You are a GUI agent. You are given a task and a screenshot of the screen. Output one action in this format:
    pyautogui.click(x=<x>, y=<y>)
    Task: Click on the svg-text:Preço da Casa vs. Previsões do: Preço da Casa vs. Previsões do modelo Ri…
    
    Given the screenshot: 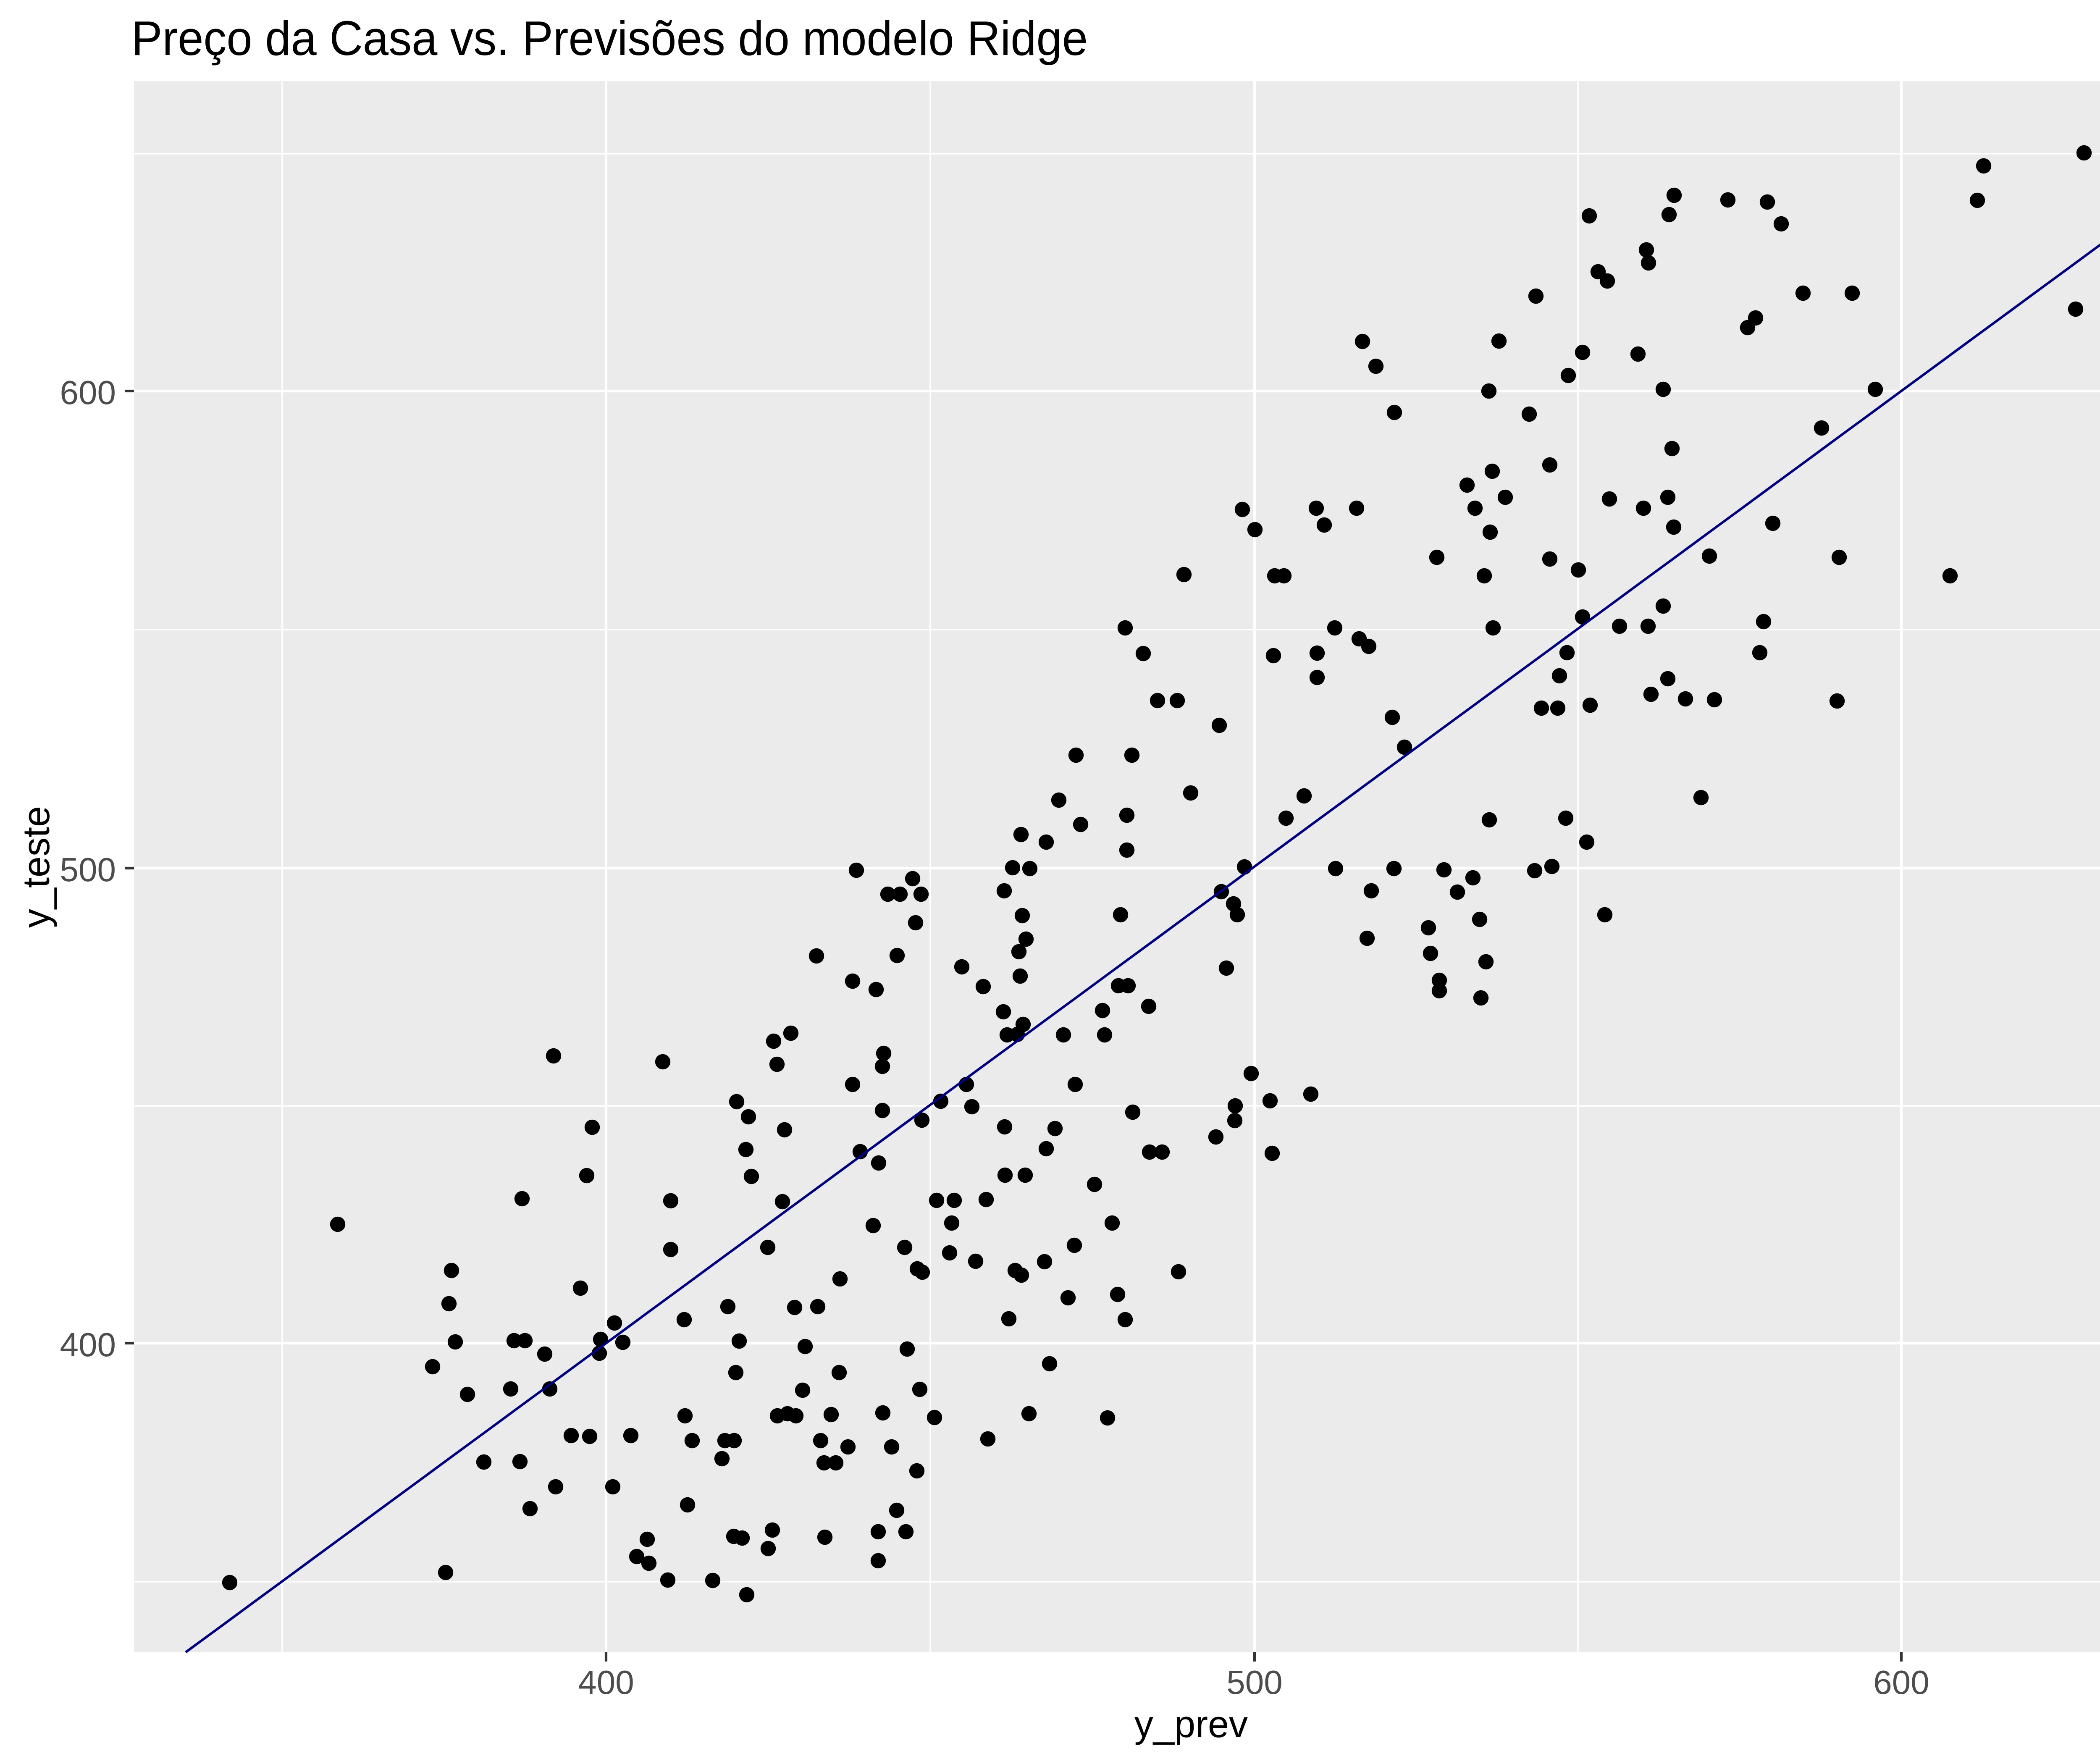 What is the action you would take?
    pyautogui.click(x=609, y=38)
    